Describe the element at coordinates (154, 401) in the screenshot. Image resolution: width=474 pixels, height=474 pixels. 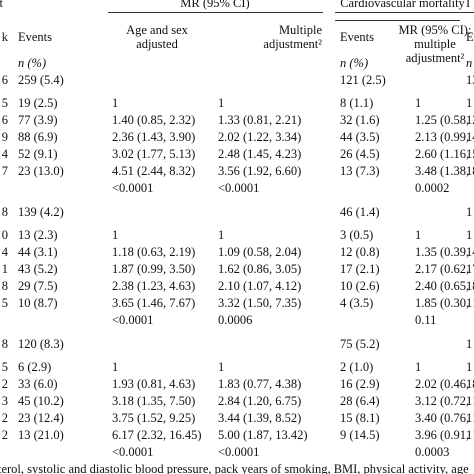
I see `cell: 3.18 (1.35, 7.50)` at that location.